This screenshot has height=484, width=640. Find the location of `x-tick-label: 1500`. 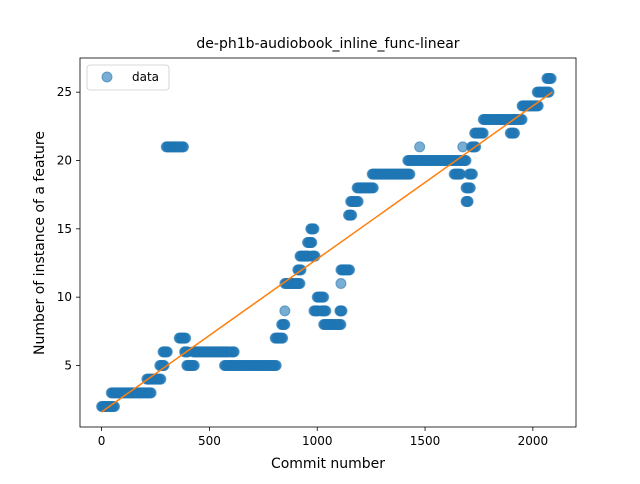

x-tick-label: 1500 is located at coordinates (425, 441).